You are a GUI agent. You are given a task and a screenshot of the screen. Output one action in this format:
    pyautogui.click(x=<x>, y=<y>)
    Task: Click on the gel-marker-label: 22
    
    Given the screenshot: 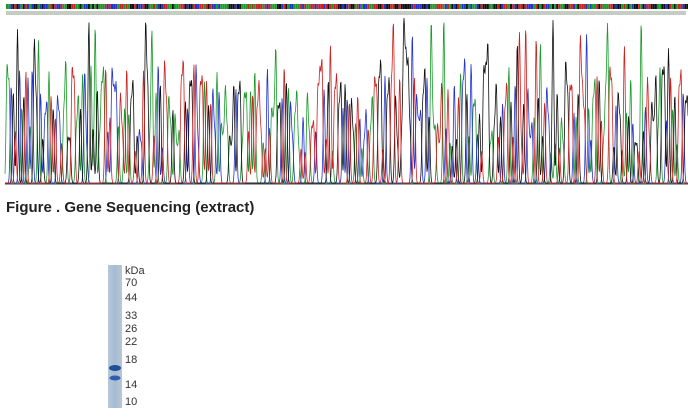 What is the action you would take?
    pyautogui.click(x=131, y=342)
    